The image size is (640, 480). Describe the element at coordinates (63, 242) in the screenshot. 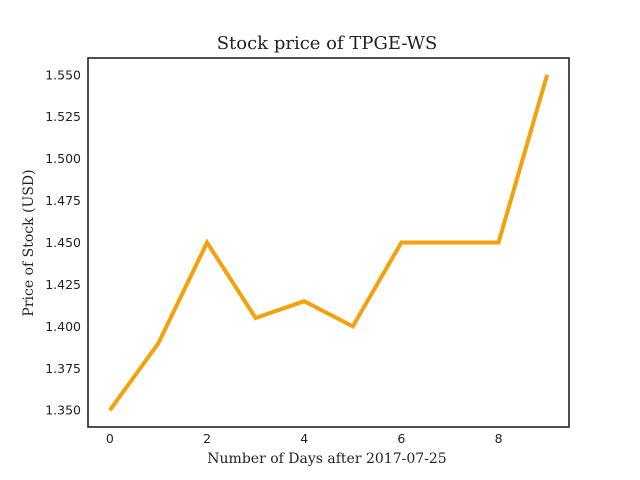

I see `y-tick-label: 1.450` at that location.